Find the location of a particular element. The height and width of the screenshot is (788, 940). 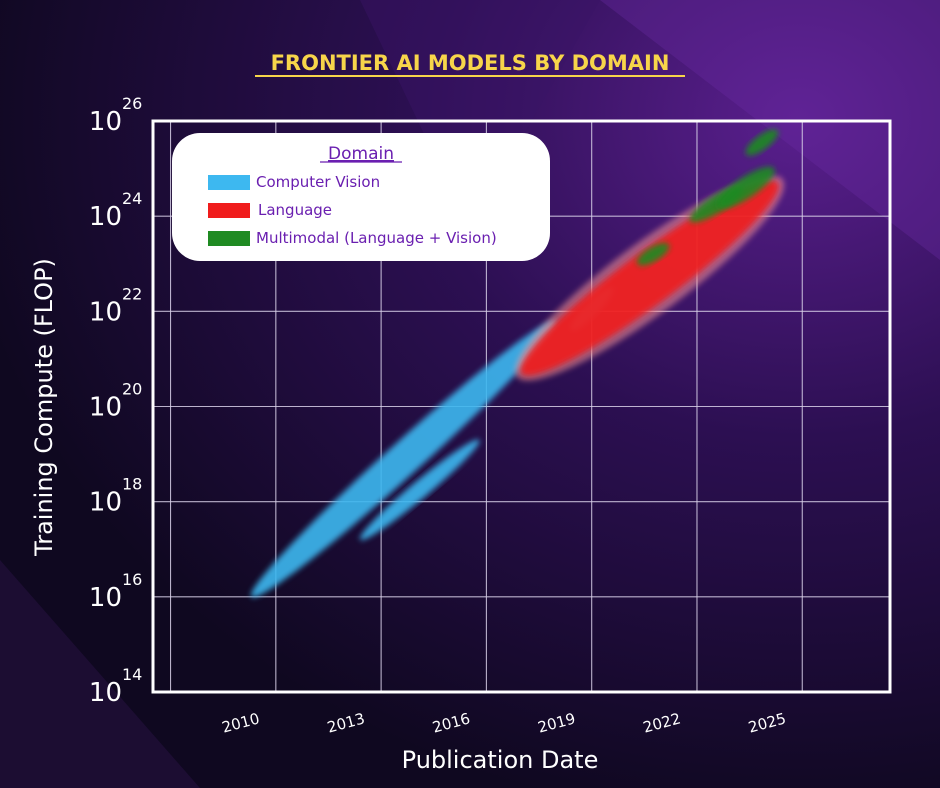

y-tick-label-exponent: 20 is located at coordinates (132, 389).